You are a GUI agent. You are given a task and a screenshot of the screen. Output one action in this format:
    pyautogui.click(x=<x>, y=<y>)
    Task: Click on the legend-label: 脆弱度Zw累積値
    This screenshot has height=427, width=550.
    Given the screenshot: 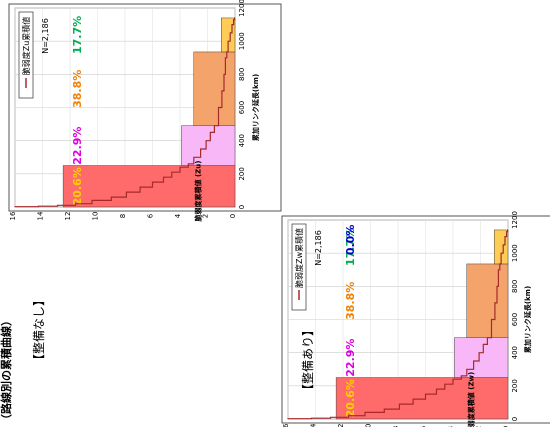 What is the action you would take?
    pyautogui.click(x=299, y=258)
    